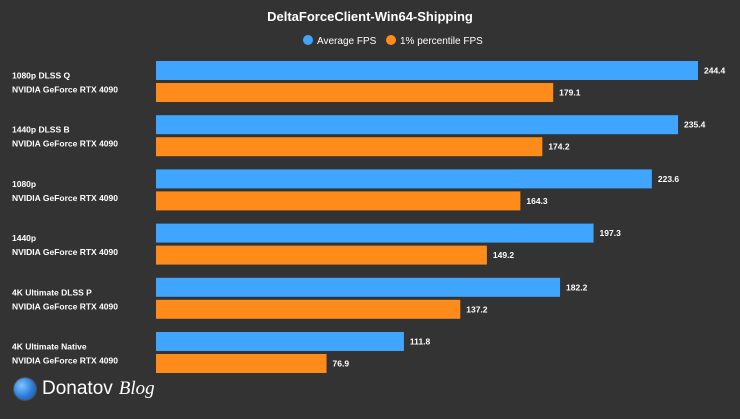 This screenshot has width=740, height=419. What do you see at coordinates (537, 201) in the screenshot?
I see `value-label-2-1: 164.3` at bounding box center [537, 201].